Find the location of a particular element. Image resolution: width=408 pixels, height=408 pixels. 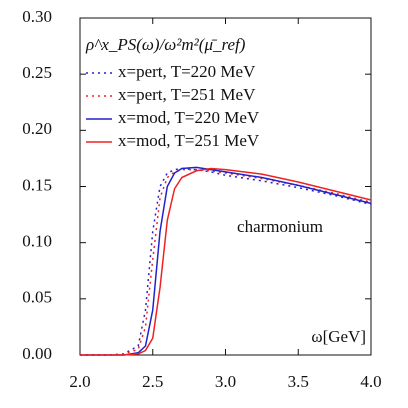

y-tick-label: 0.15 is located at coordinates (37, 184).